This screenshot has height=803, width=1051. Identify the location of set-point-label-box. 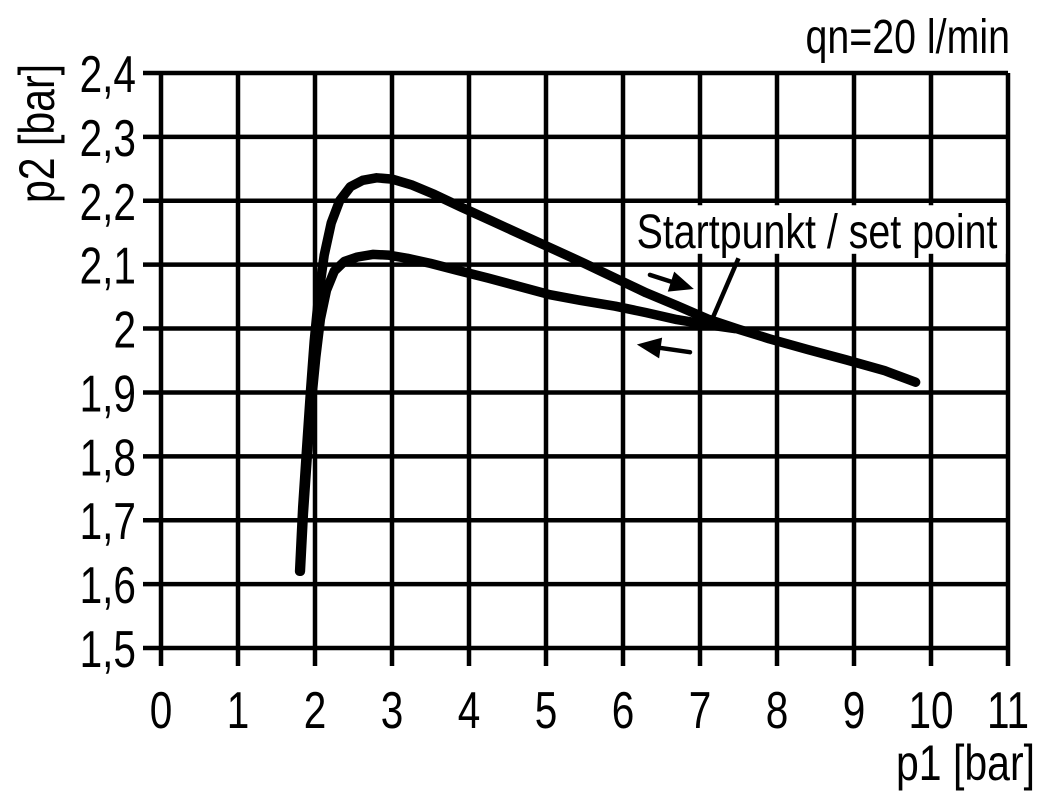
(817, 229).